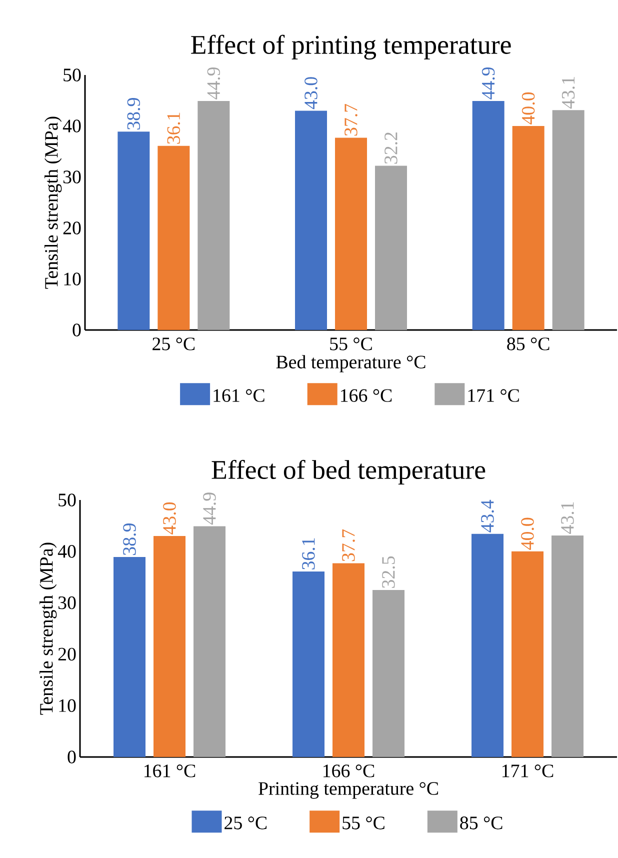 This screenshot has height=858, width=618. What do you see at coordinates (349, 472) in the screenshot?
I see `chart-title: Effect of bed temperature` at bounding box center [349, 472].